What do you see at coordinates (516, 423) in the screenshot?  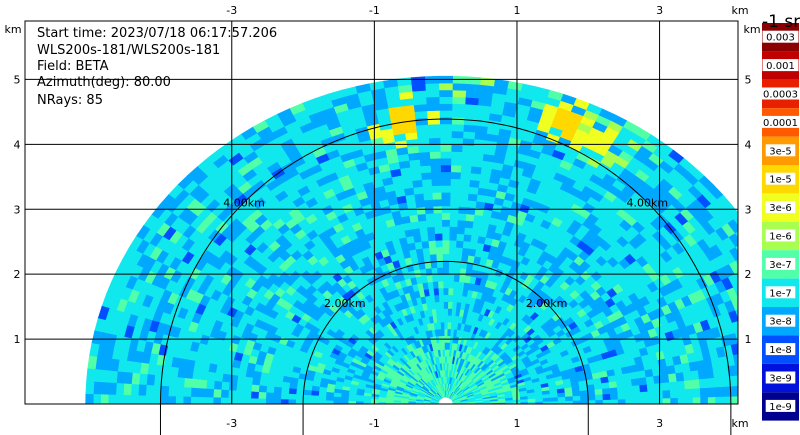 I see `x-tick-label: 1` at bounding box center [516, 423].